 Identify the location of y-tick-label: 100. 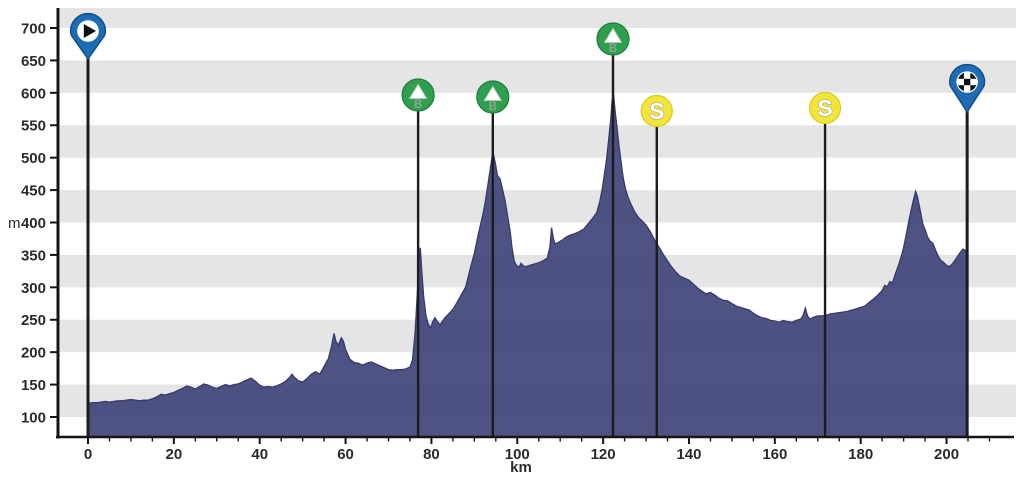
(33, 417).